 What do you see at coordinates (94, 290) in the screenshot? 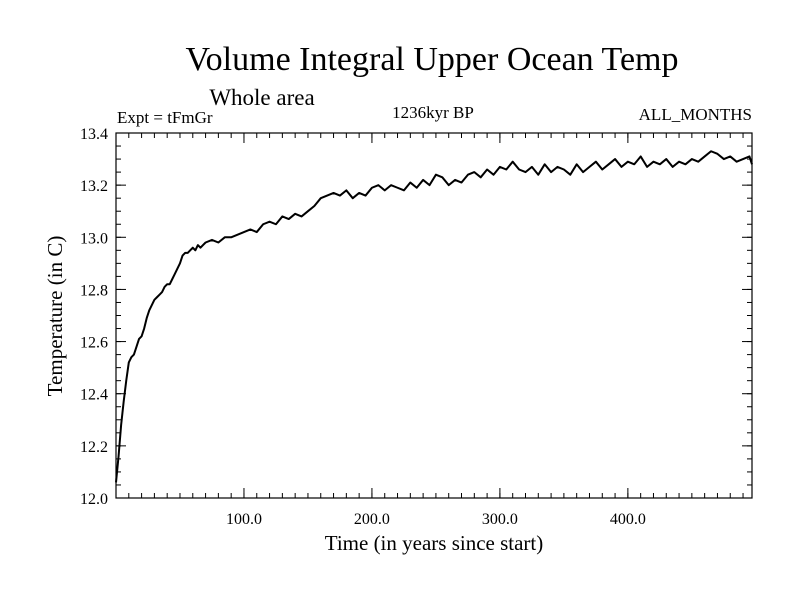
I see `y-tick-label: 12.8` at bounding box center [94, 290].